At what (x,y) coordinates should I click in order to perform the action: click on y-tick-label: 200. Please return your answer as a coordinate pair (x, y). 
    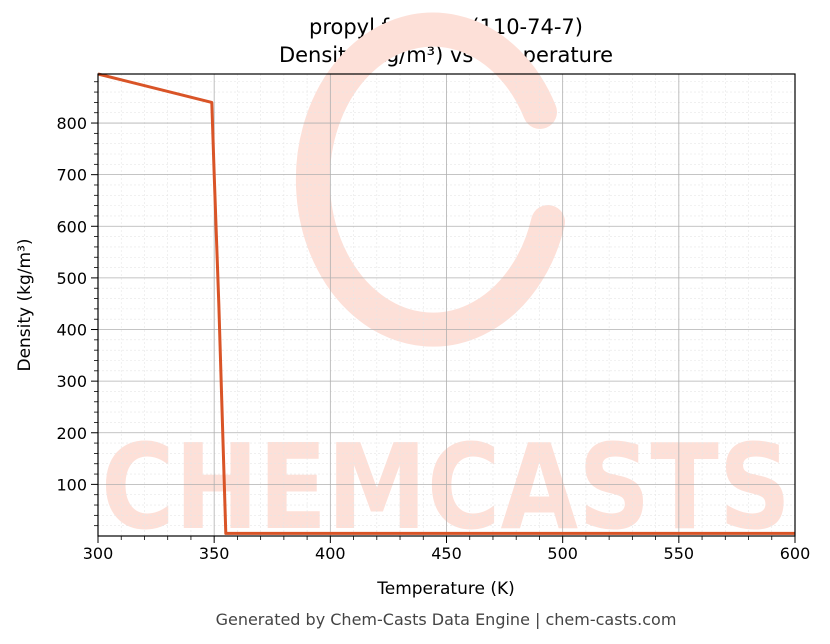
    Looking at the image, I should click on (71, 433).